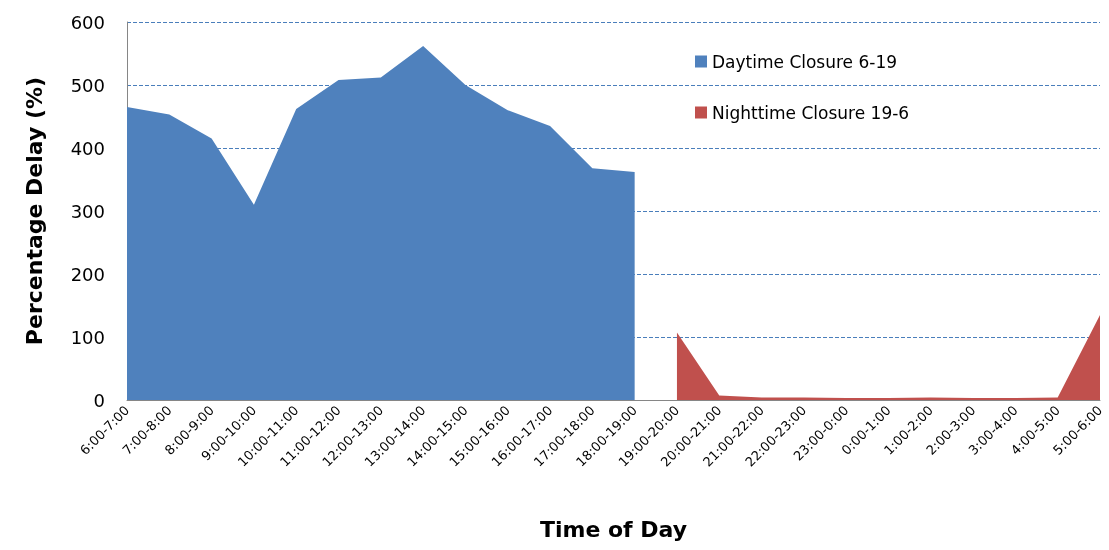 This screenshot has width=1109, height=550. I want to click on y-tick-label: 300, so click(87, 211).